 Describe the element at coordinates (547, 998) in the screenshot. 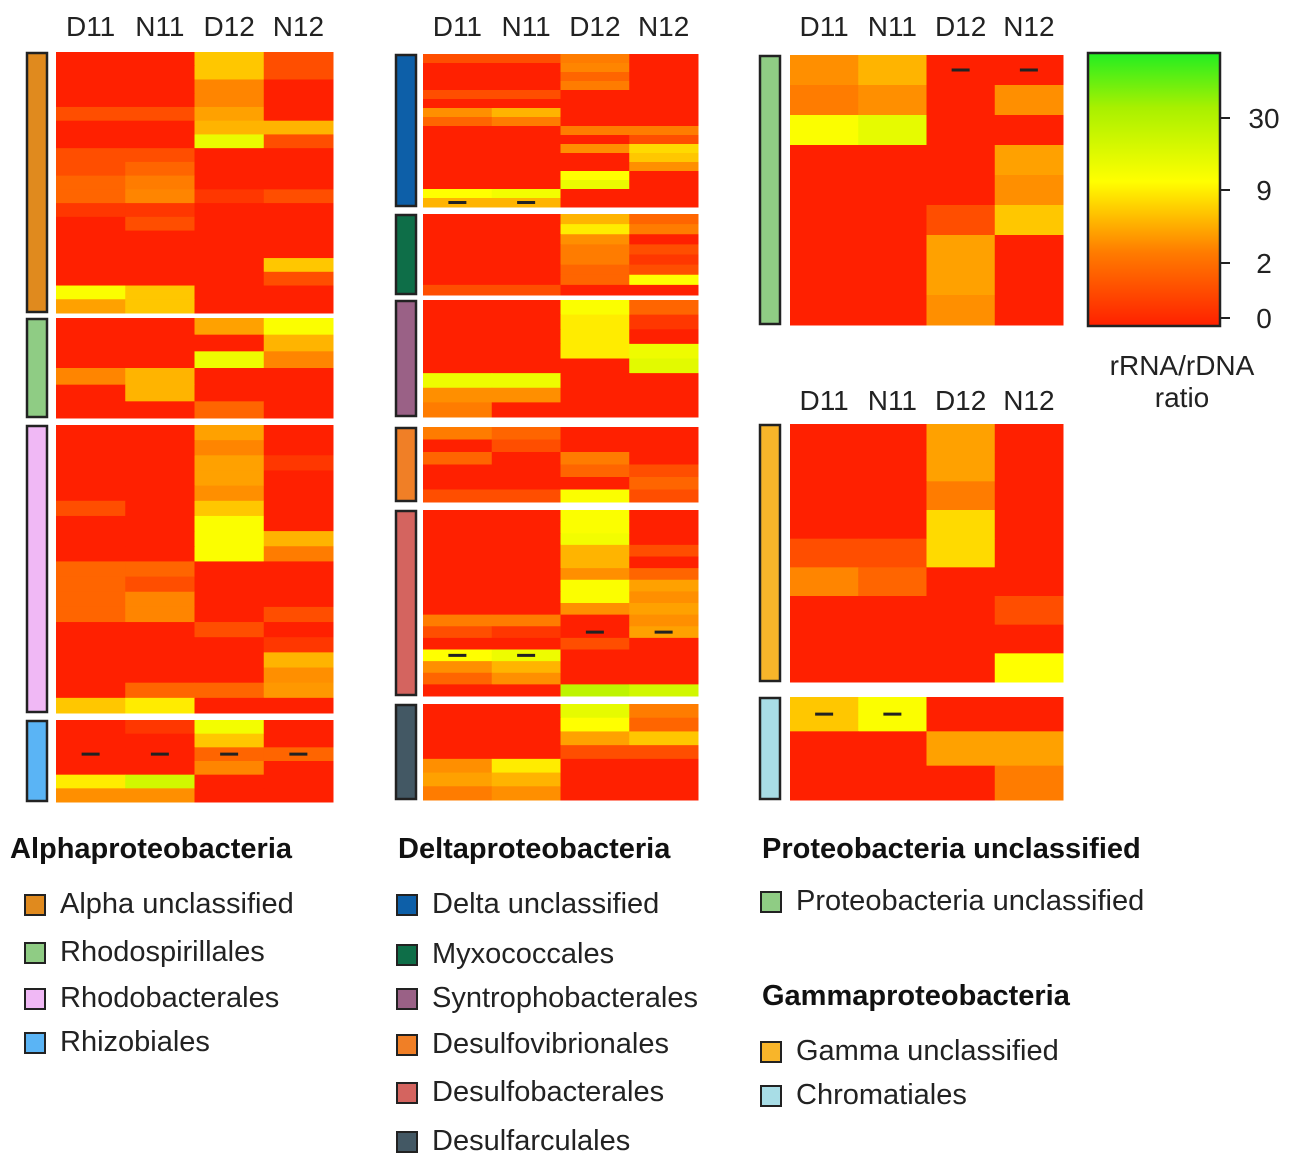

I see `legend-item: Syntrophobacterales` at that location.